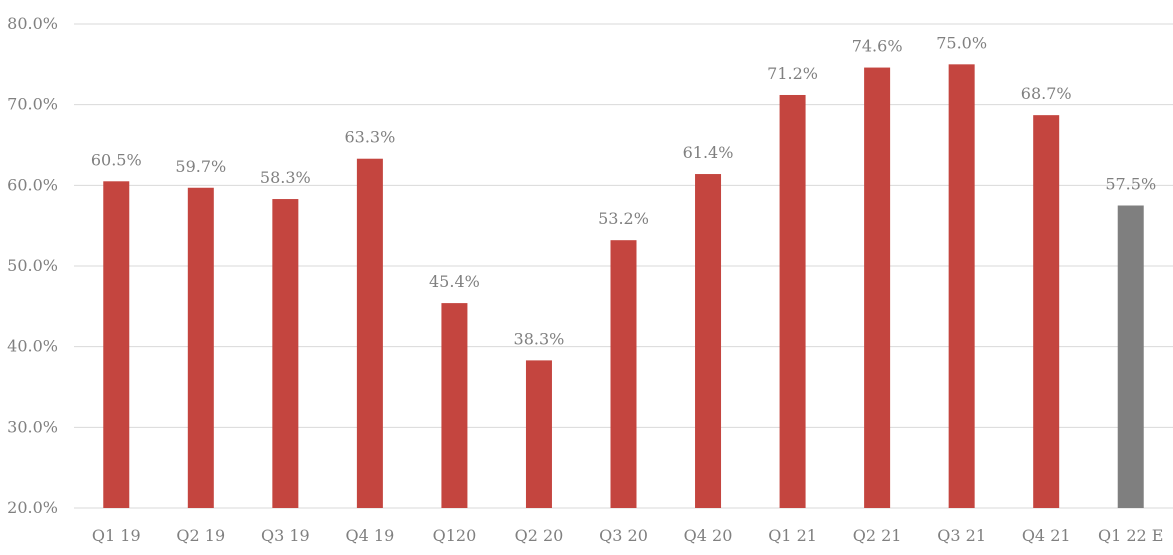  I want to click on x-category-label: Q1 21, so click(792, 535).